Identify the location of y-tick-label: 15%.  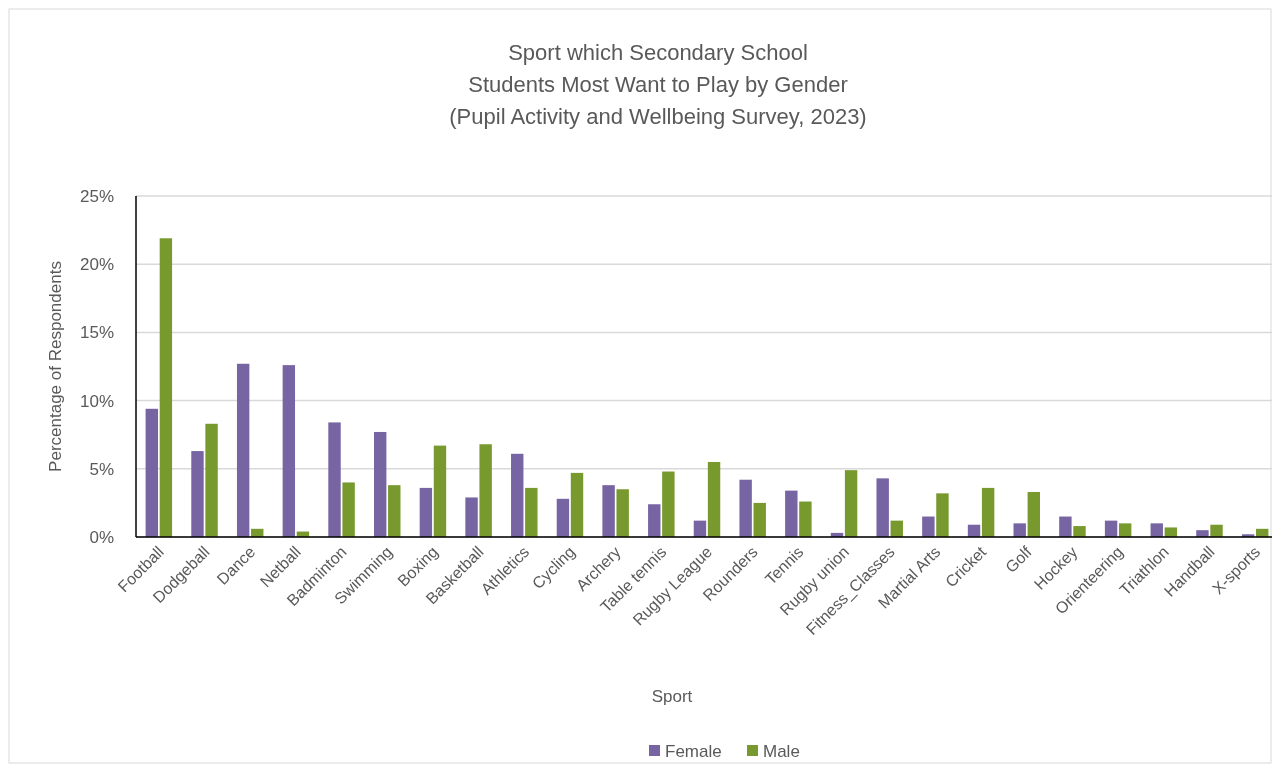
(96, 333).